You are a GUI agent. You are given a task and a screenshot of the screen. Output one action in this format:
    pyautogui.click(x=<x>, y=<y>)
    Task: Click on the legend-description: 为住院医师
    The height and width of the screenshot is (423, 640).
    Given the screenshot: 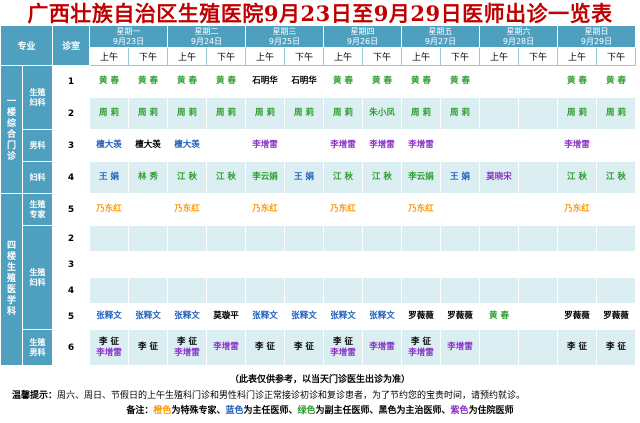 What is the action you would take?
    pyautogui.click(x=491, y=411)
    